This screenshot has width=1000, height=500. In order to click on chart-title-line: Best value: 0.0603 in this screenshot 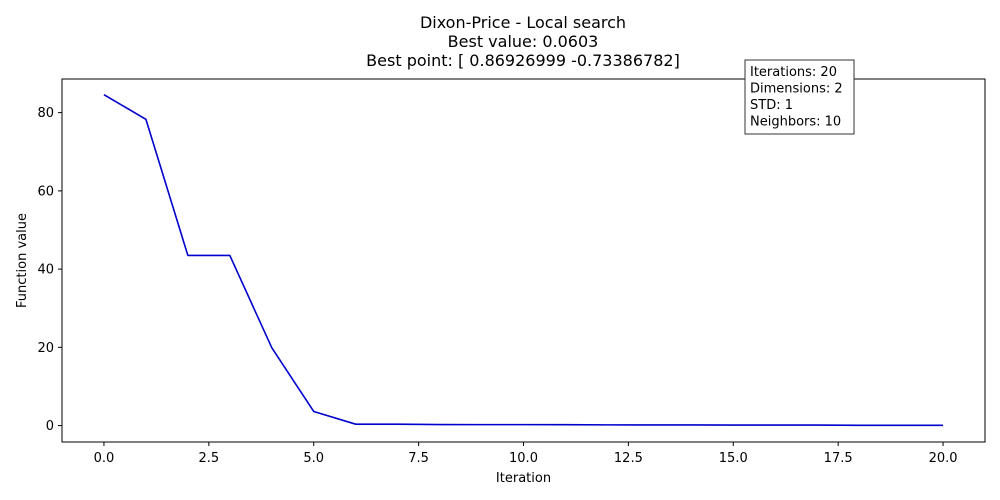, I will do `click(523, 41)`.